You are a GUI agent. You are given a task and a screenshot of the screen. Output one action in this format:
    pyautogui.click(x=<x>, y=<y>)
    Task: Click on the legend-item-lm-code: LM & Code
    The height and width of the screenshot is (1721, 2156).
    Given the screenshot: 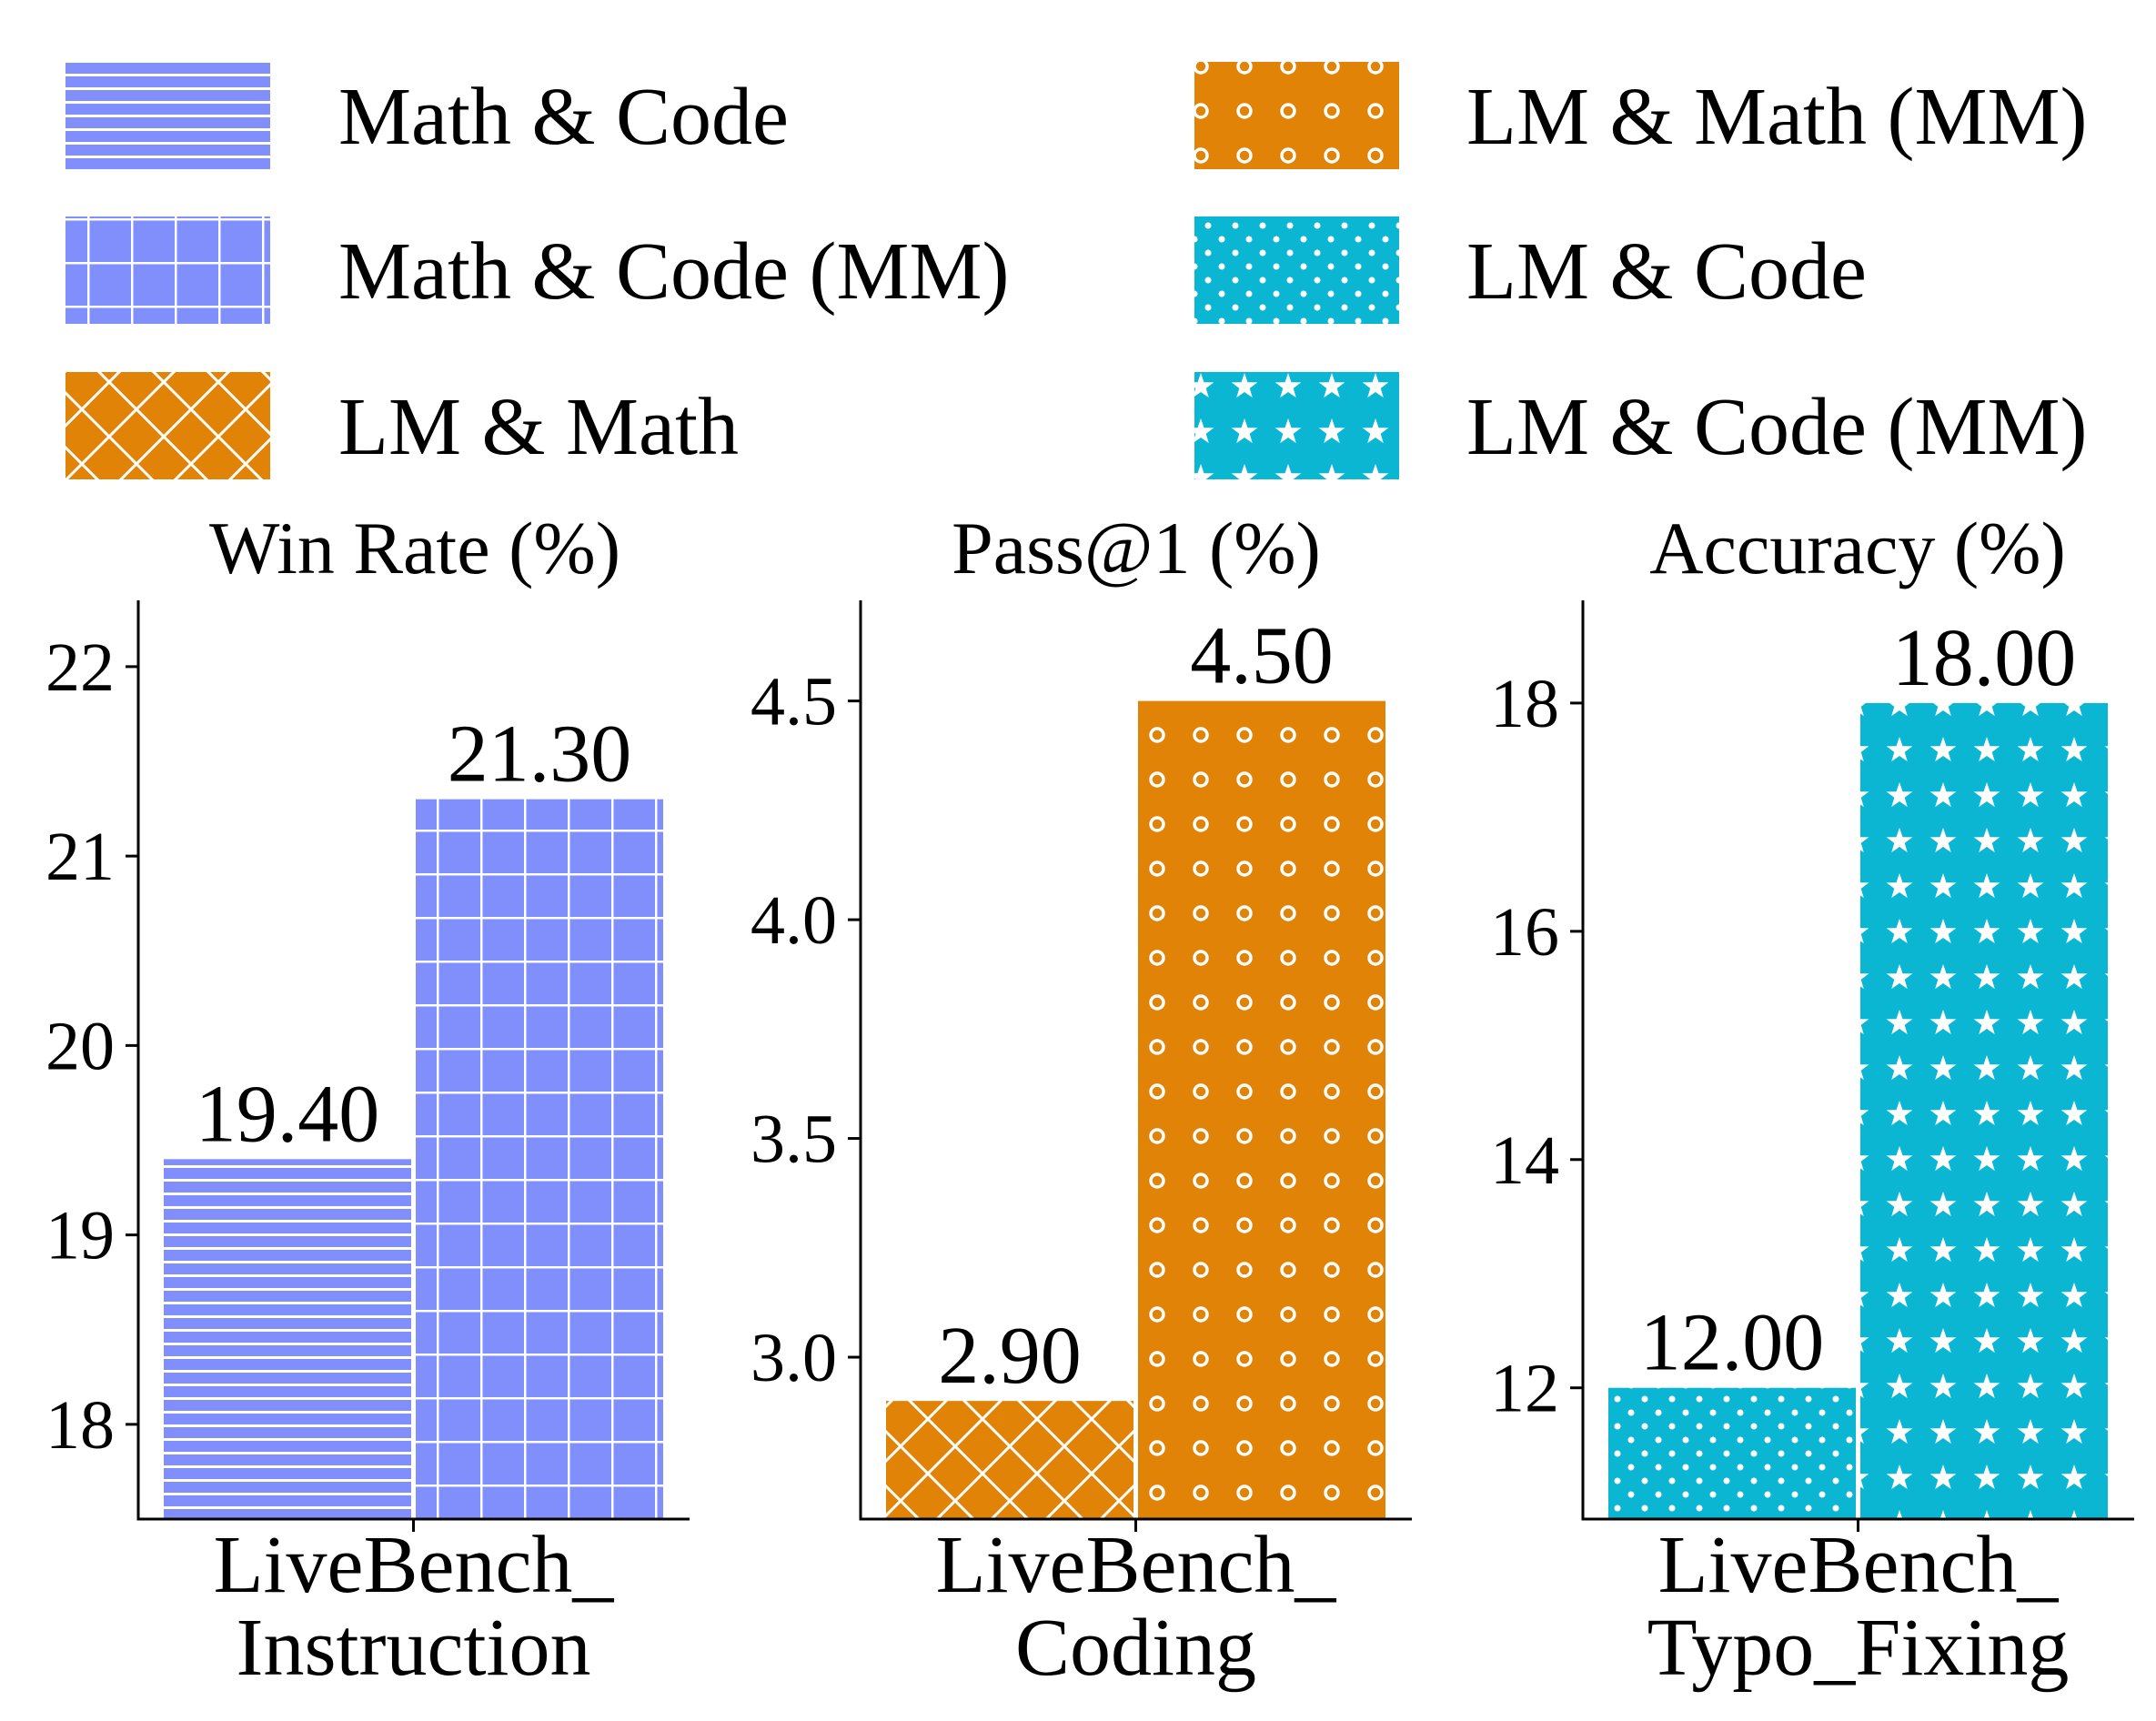 What is the action you would take?
    pyautogui.click(x=1530, y=270)
    